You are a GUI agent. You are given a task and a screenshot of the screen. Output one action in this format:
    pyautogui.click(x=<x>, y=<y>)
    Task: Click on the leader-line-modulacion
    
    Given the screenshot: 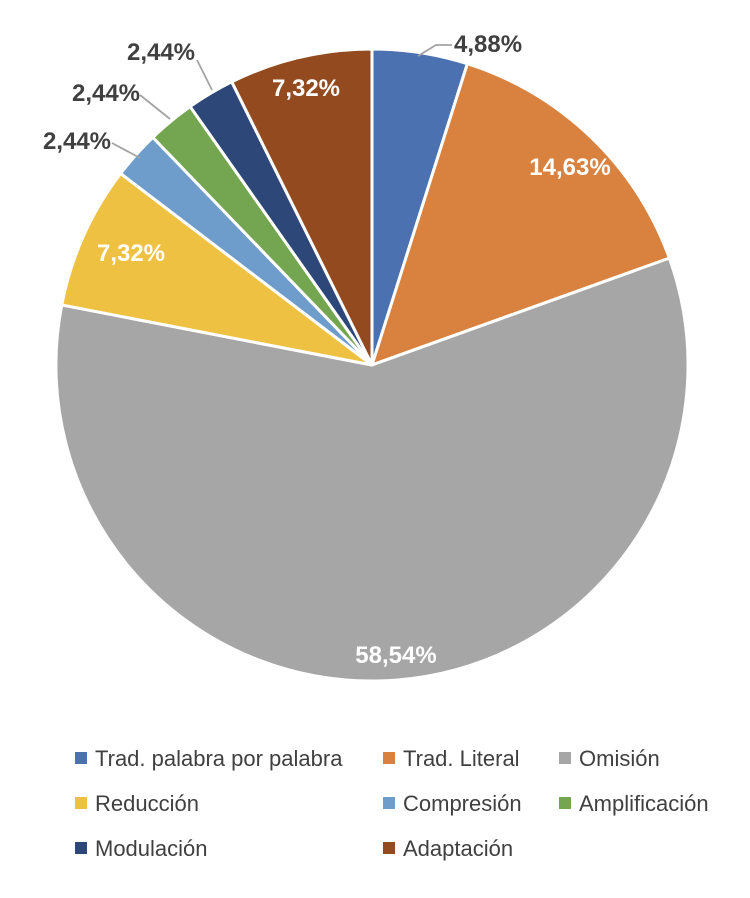 What is the action you would take?
    pyautogui.click(x=204, y=75)
    